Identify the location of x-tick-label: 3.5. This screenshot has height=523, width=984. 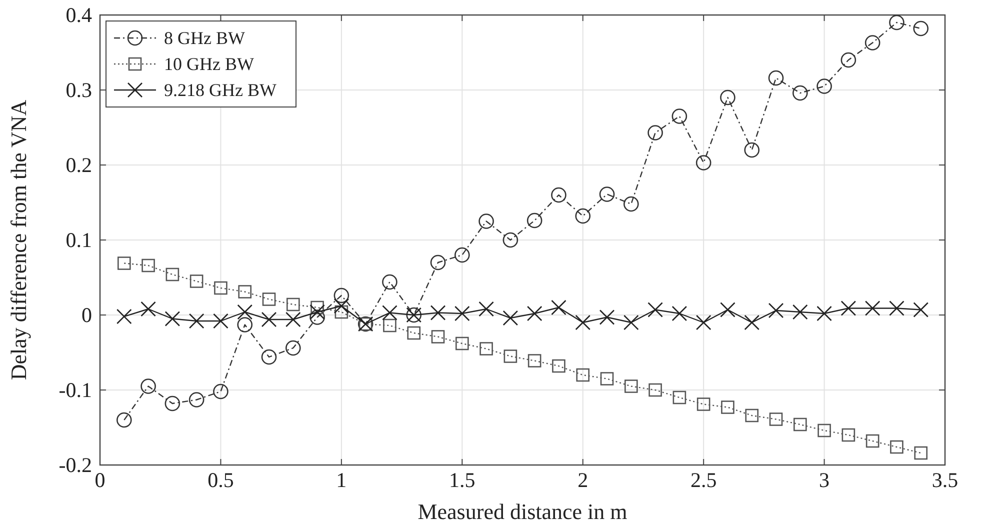
(945, 480).